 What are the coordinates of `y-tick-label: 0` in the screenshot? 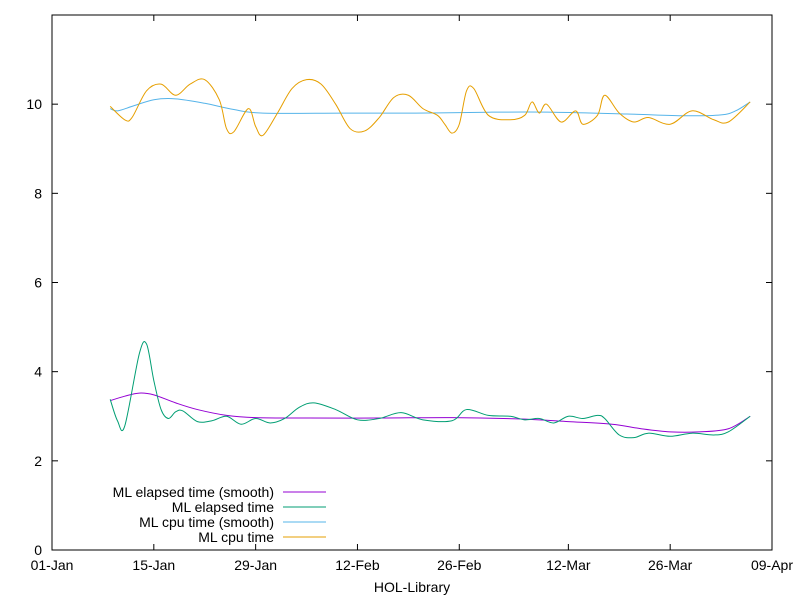 It's located at (38, 550).